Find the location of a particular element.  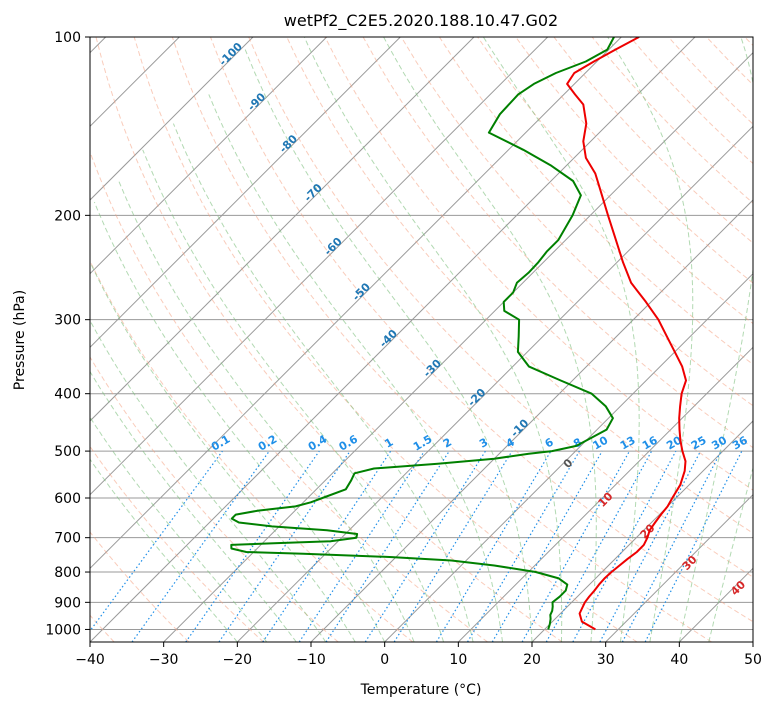

mixing-ratio-label: 6 is located at coordinates (549, 442).